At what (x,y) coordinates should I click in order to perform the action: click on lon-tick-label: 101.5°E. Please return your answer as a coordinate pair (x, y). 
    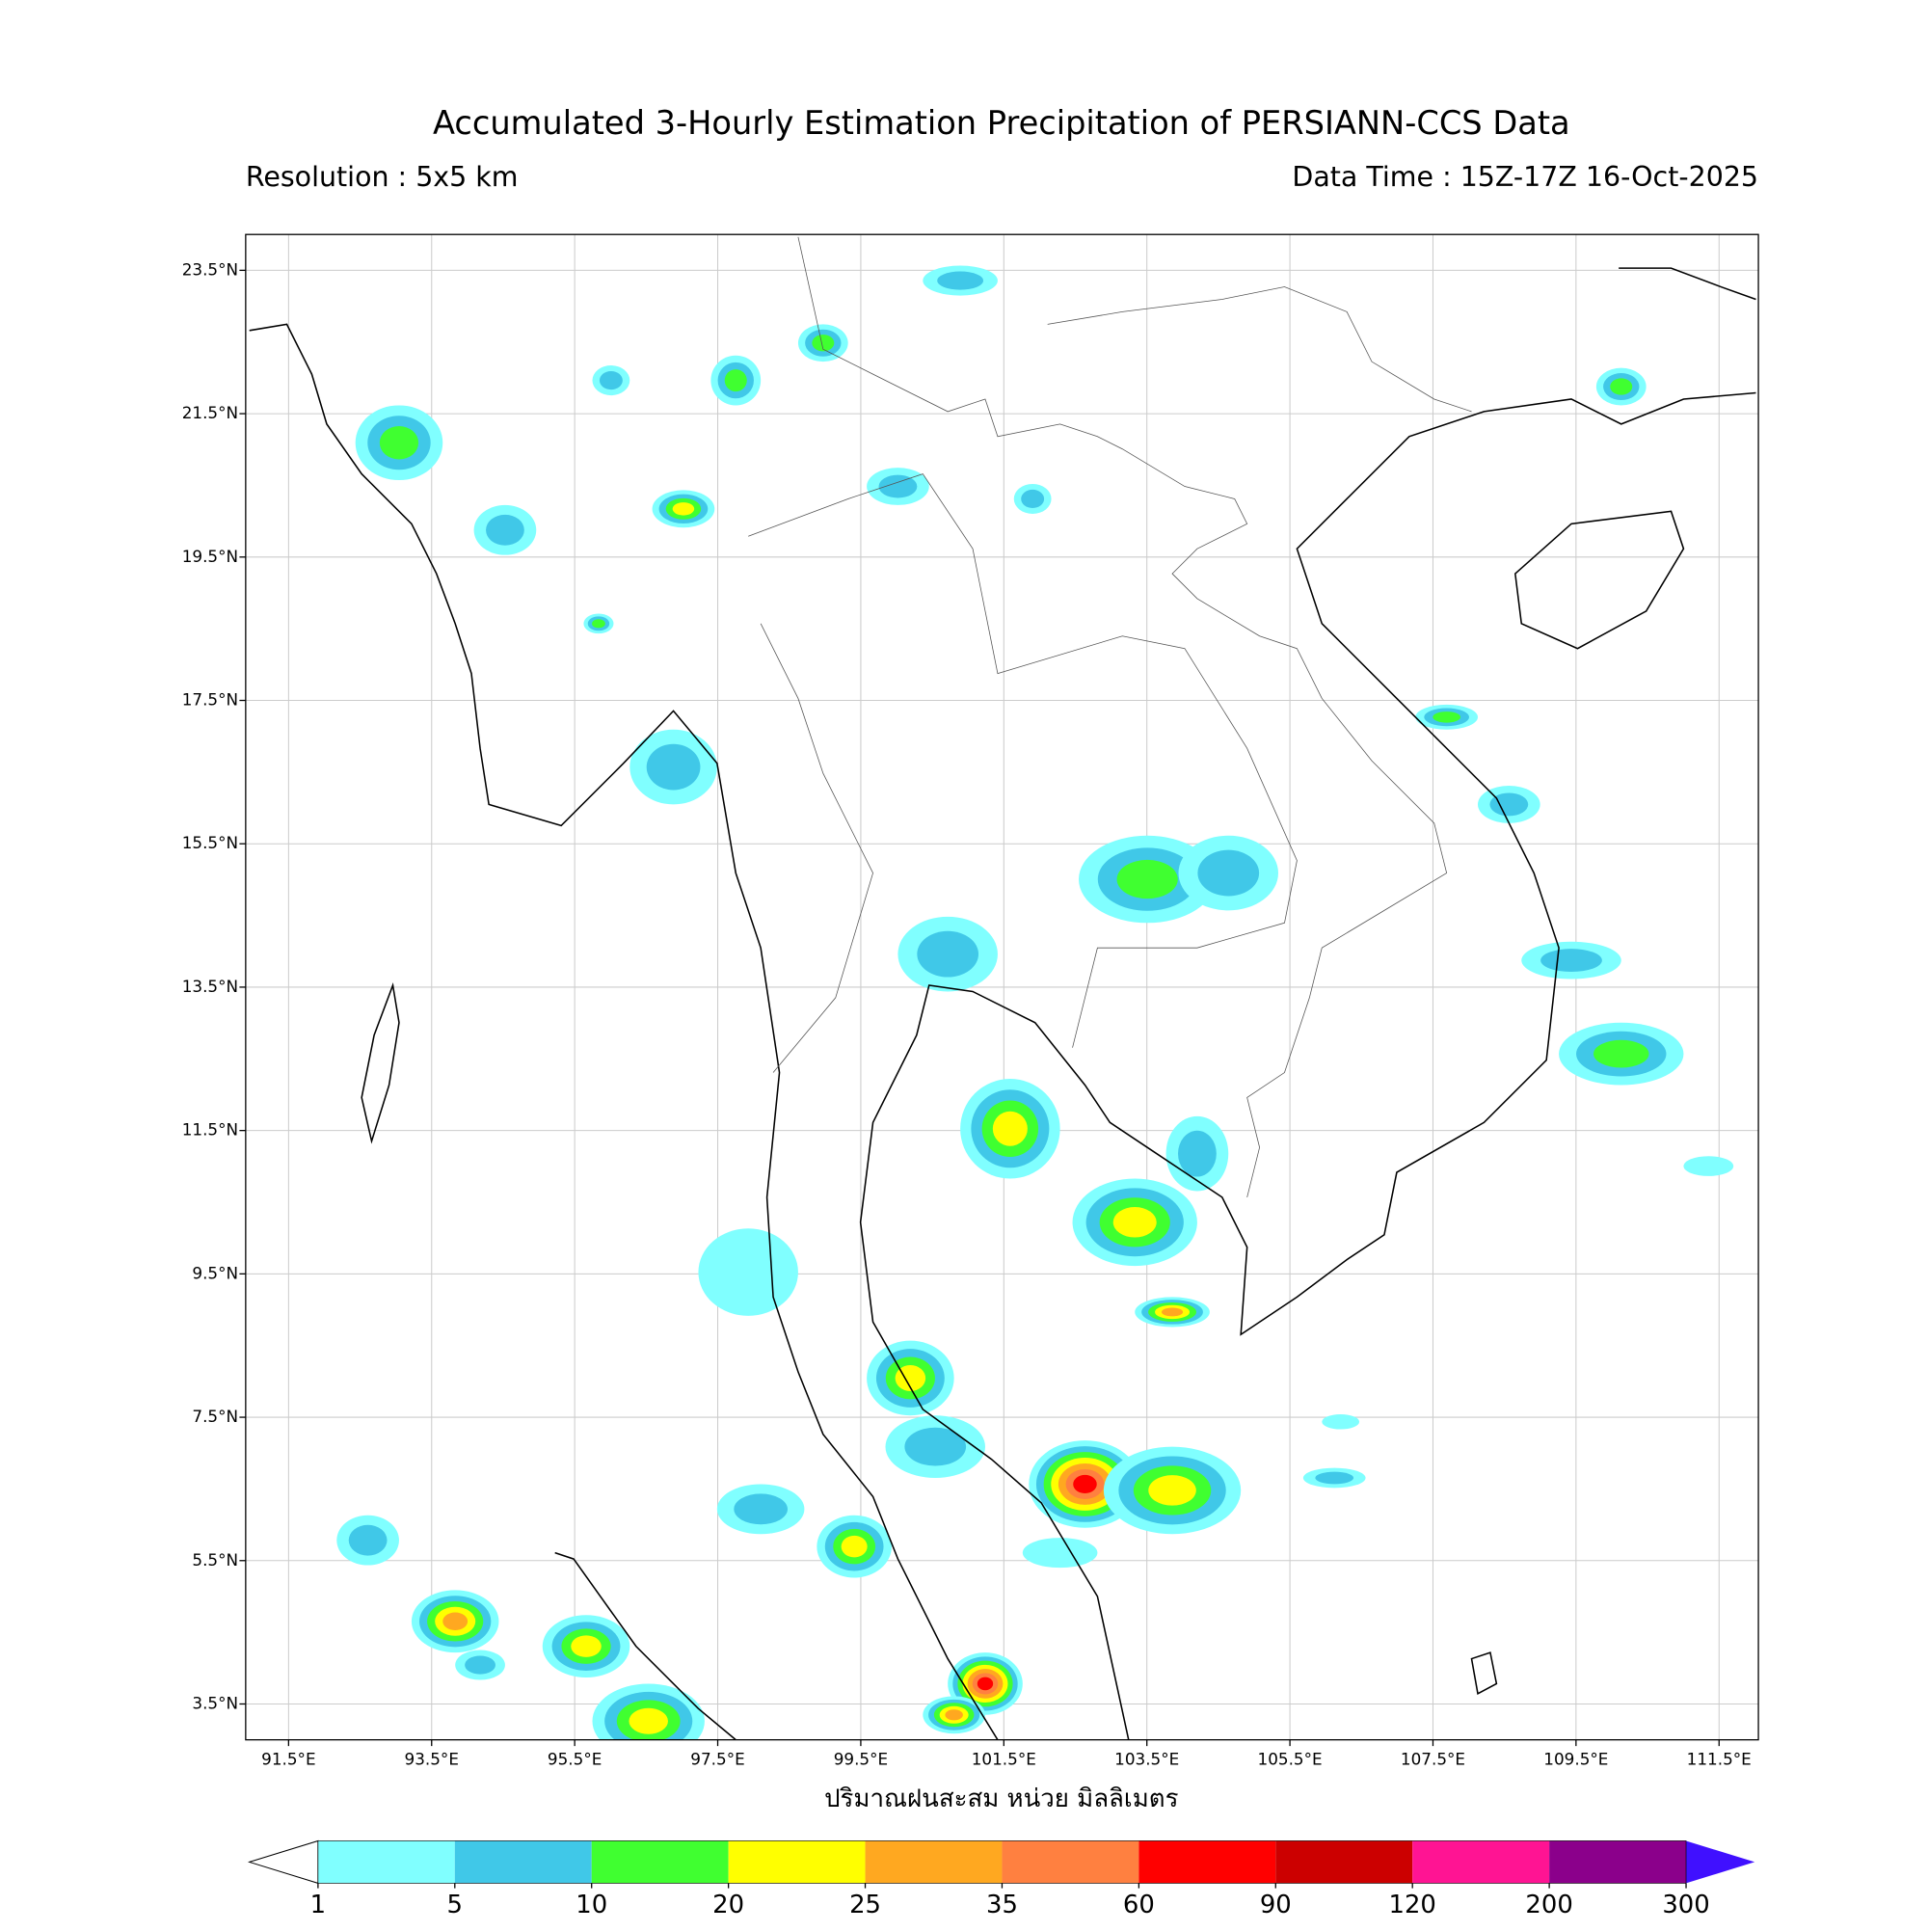
    Looking at the image, I should click on (1004, 1759).